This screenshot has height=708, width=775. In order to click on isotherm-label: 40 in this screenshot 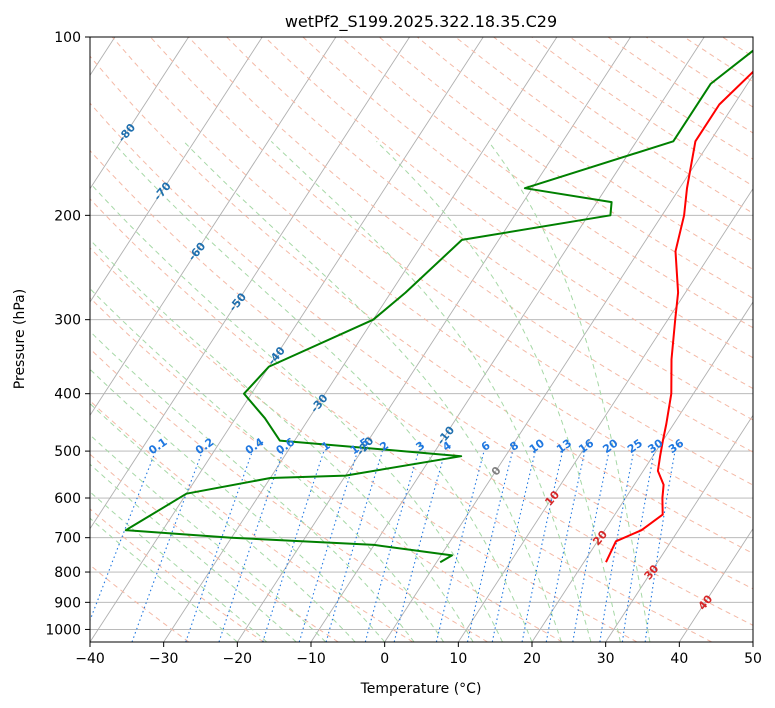, I will do `click(706, 602)`.